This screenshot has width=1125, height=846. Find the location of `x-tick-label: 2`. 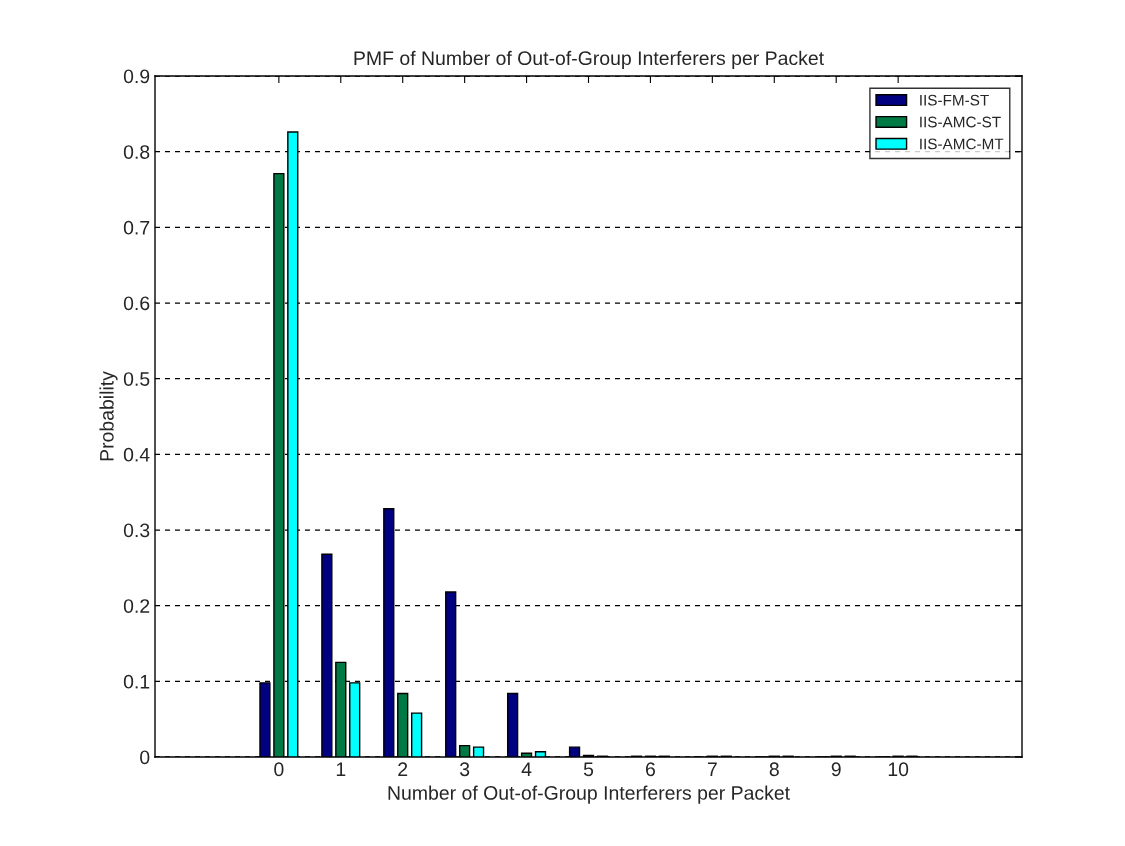

x-tick-label: 2 is located at coordinates (403, 769).